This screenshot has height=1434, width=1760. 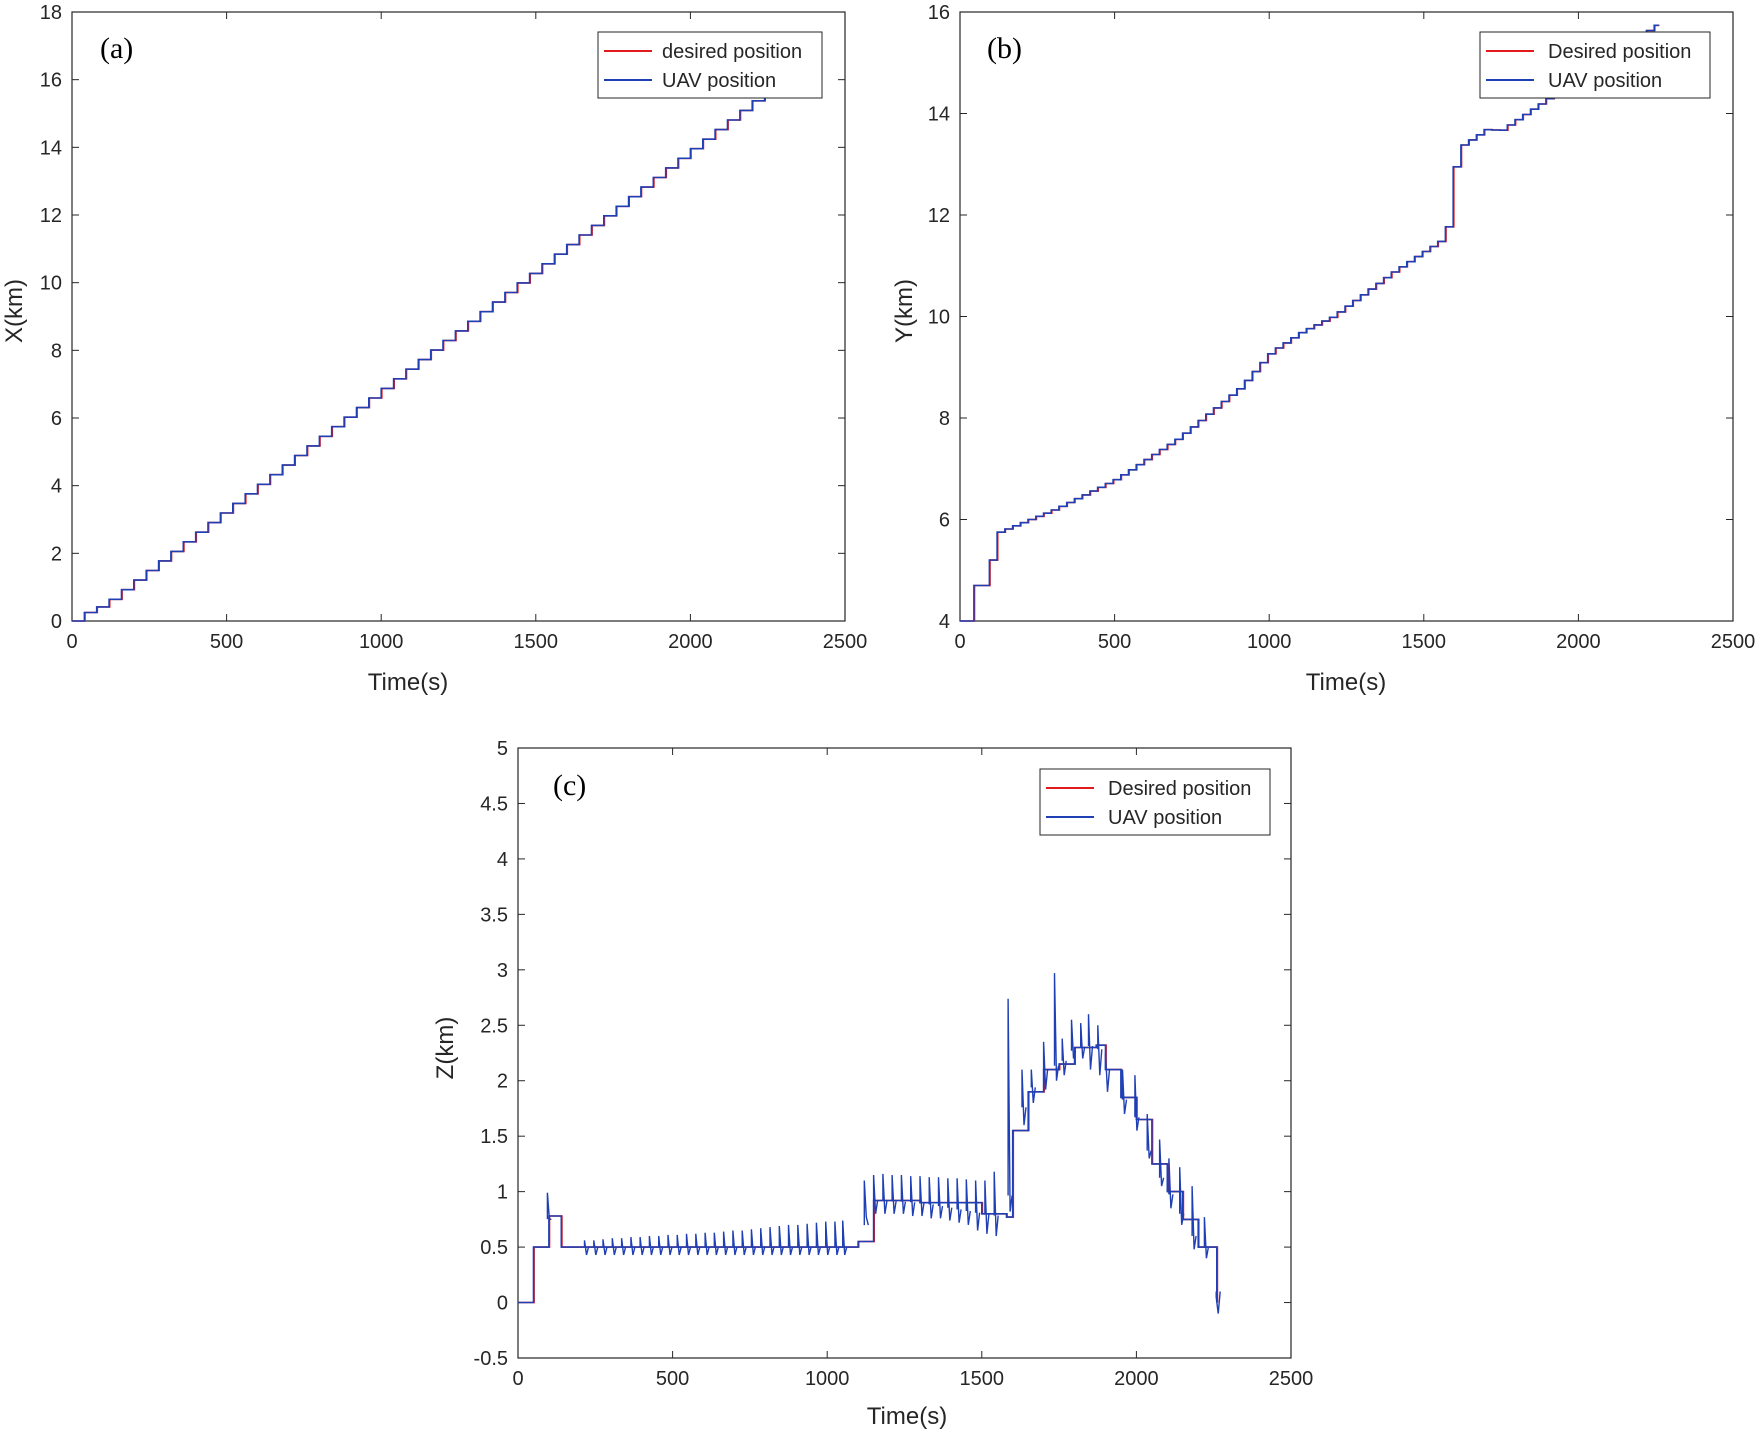 What do you see at coordinates (51, 216) in the screenshot?
I see `y-tick-label: 12` at bounding box center [51, 216].